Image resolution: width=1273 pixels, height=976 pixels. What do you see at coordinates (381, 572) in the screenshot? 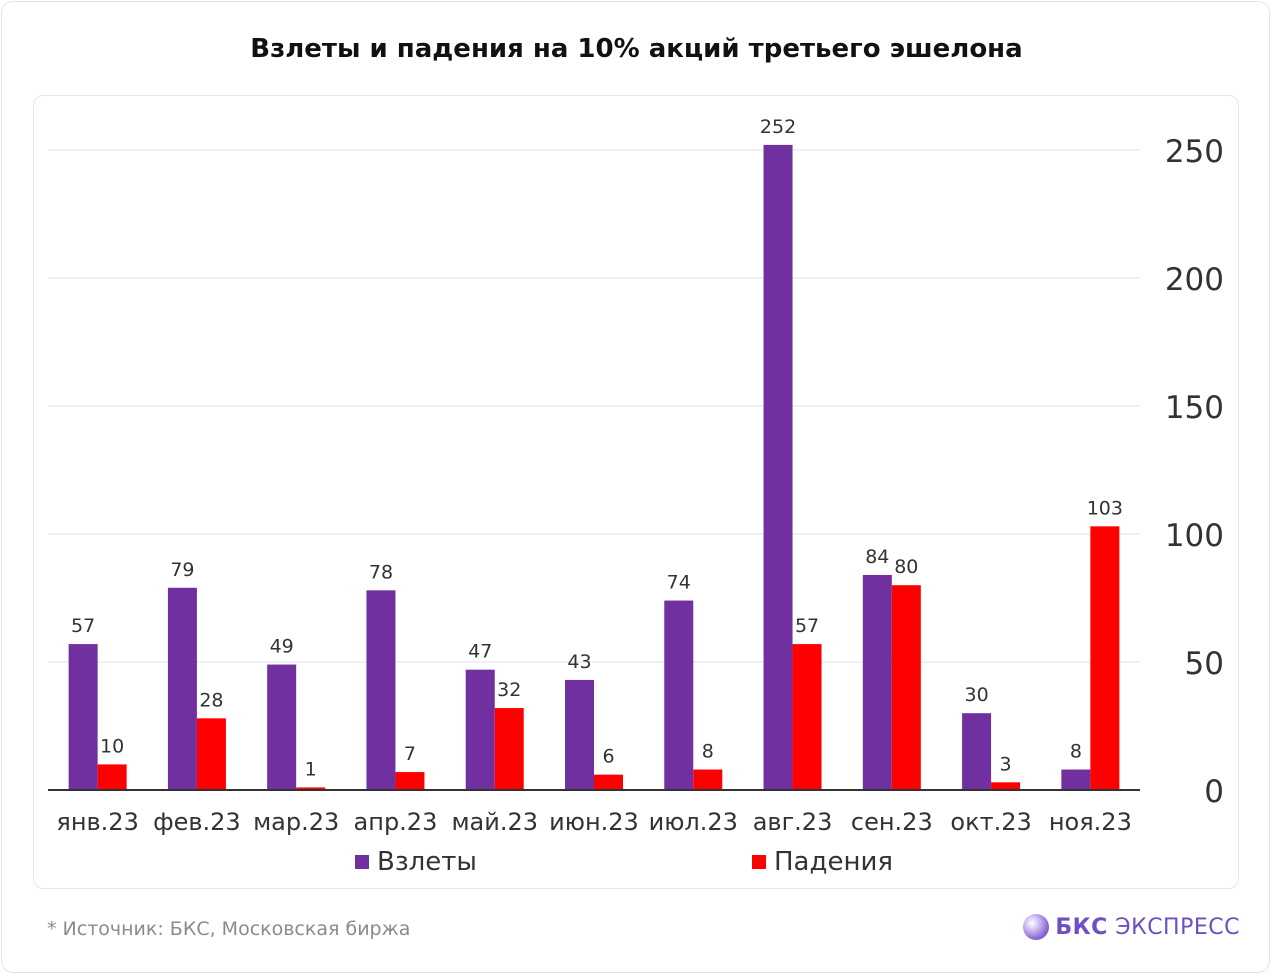
I see `data-label: 78` at bounding box center [381, 572].